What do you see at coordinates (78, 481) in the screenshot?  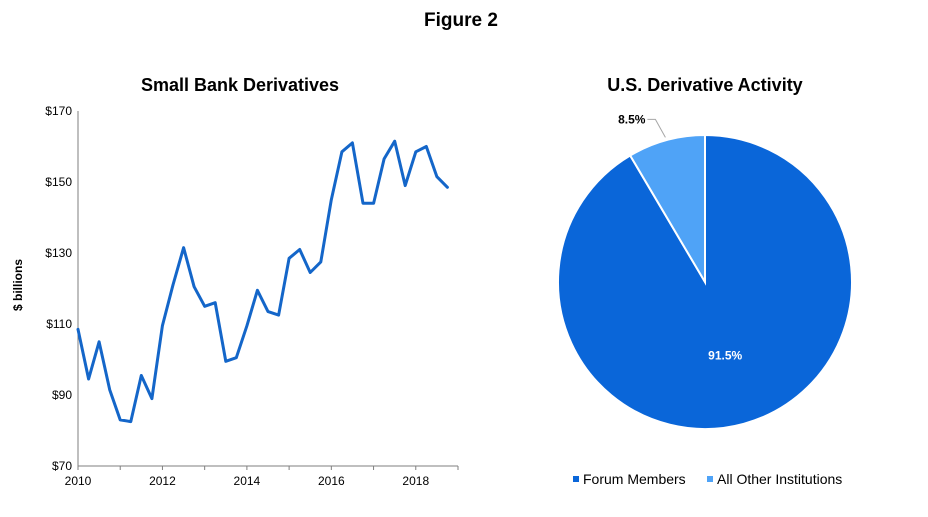 I see `x-tick-label: 2010` at bounding box center [78, 481].